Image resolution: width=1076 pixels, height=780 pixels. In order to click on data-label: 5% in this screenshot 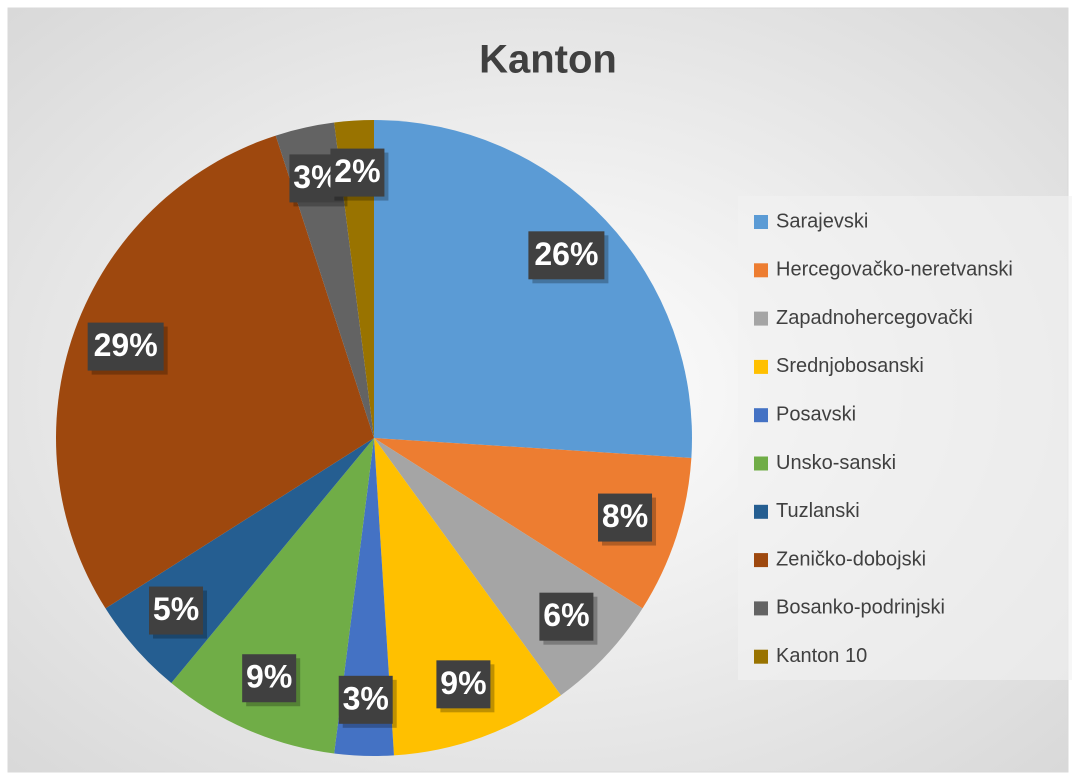, I will do `click(176, 609)`.